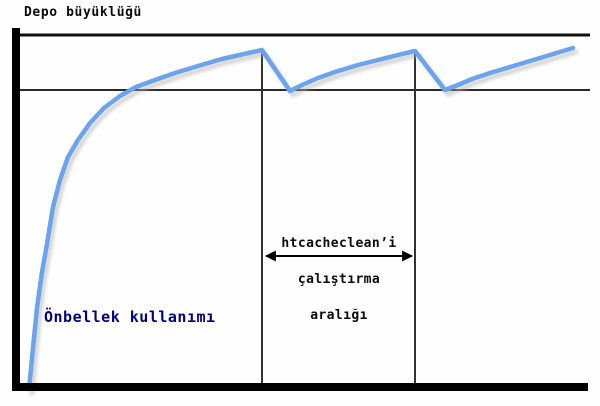 The height and width of the screenshot is (406, 600). I want to click on y-axis, so click(16, 209).